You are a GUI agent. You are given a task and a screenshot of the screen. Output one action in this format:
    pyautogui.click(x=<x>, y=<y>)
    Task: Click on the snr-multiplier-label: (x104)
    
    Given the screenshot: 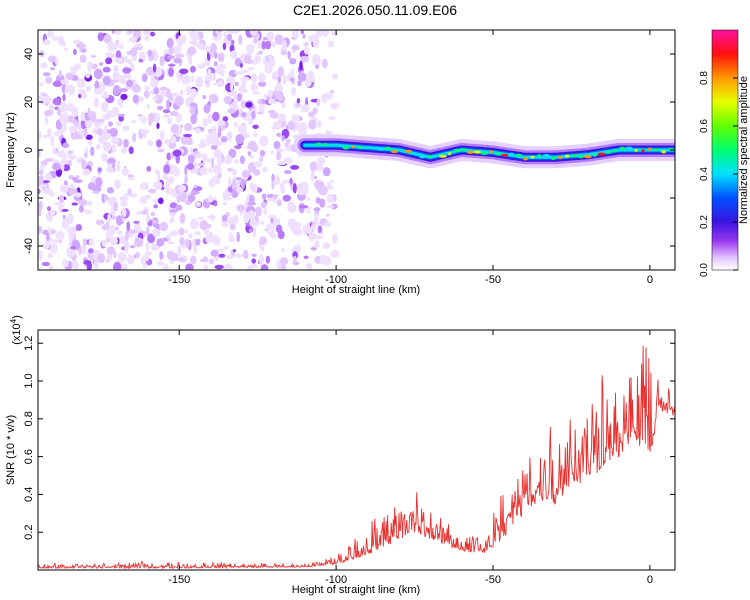 What is the action you would take?
    pyautogui.click(x=16, y=330)
    